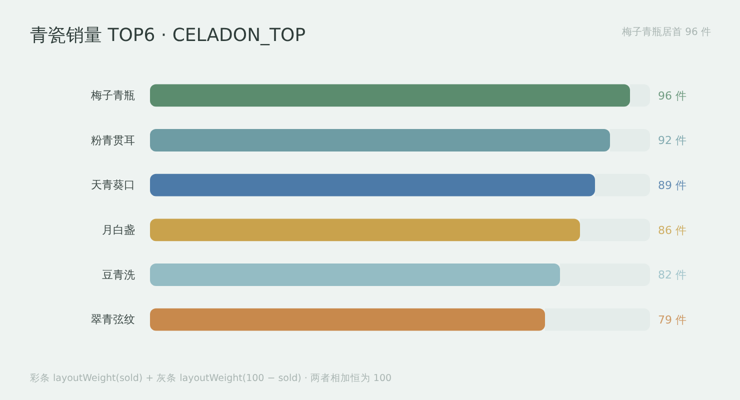  I want to click on data-label: 89 件, so click(672, 185).